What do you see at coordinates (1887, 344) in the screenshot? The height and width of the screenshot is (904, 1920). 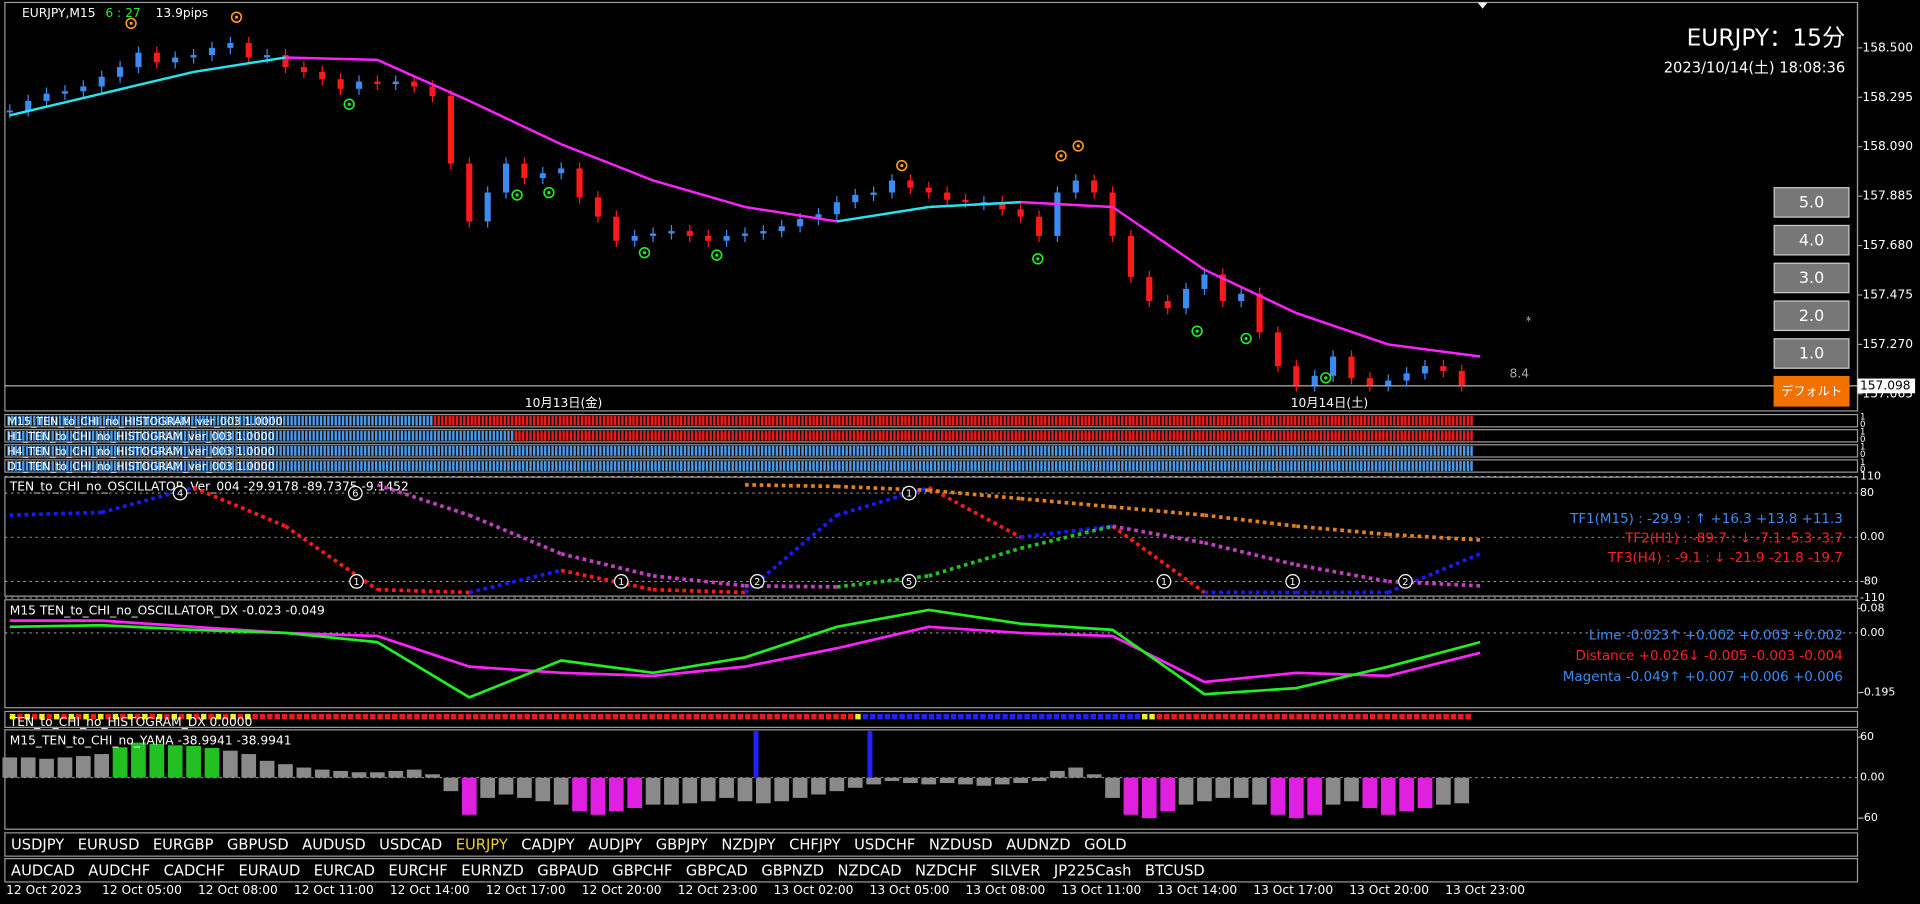 I see `price-tick-label: 157.270` at bounding box center [1887, 344].